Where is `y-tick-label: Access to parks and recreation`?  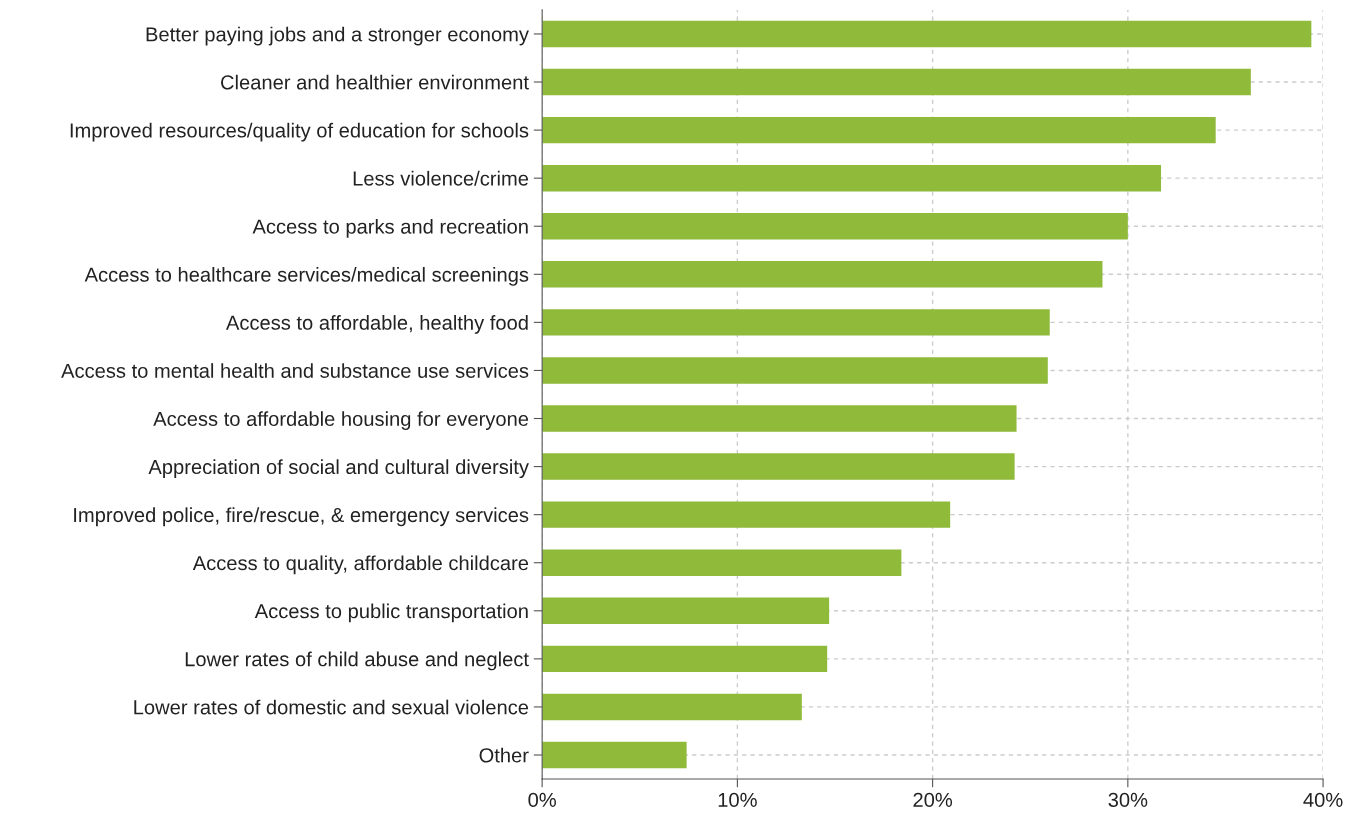 y-tick-label: Access to parks and recreation is located at coordinates (390, 228).